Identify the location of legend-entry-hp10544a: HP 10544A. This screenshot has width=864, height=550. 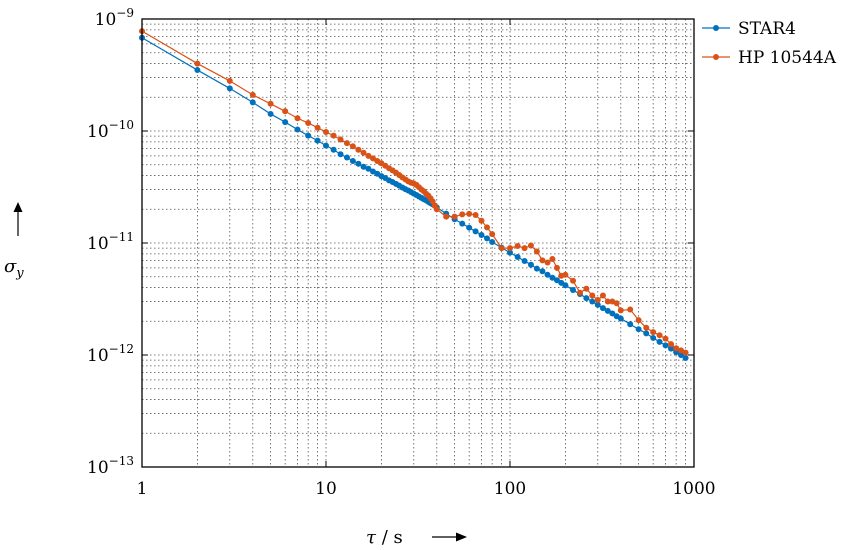
(769, 58).